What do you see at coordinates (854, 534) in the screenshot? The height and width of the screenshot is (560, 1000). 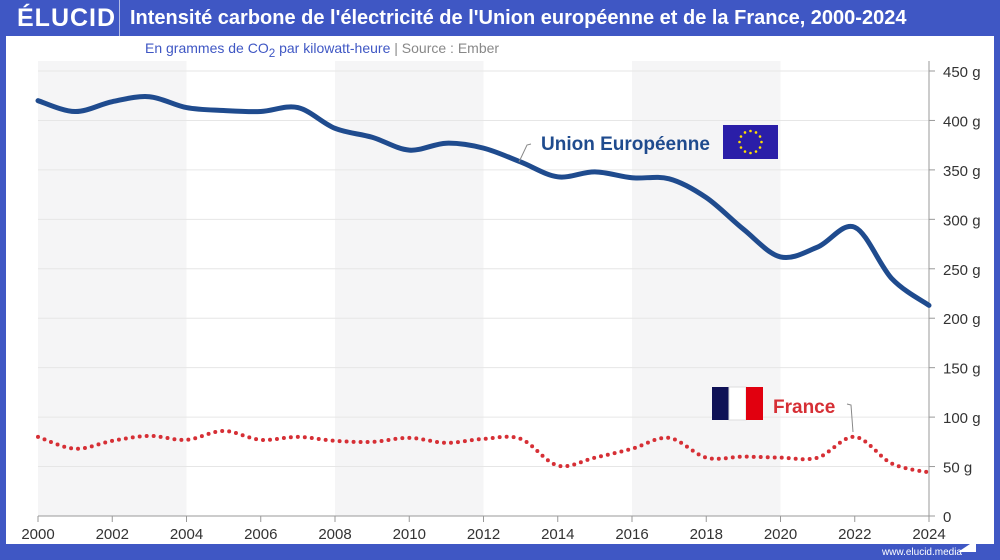 I see `x-tick-label: 2022` at bounding box center [854, 534].